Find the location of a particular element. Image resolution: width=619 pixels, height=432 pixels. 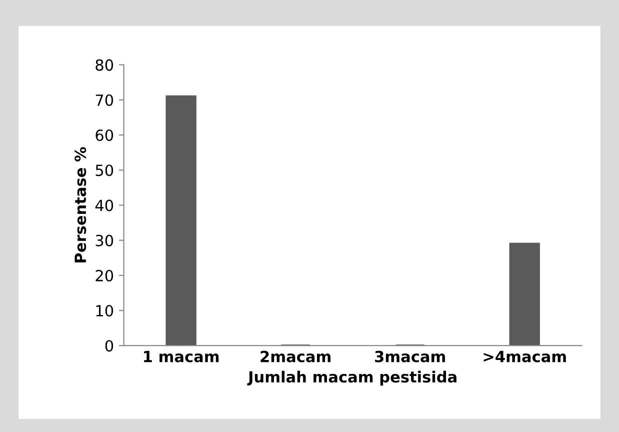

y-tick-label: 40 is located at coordinates (104, 206).